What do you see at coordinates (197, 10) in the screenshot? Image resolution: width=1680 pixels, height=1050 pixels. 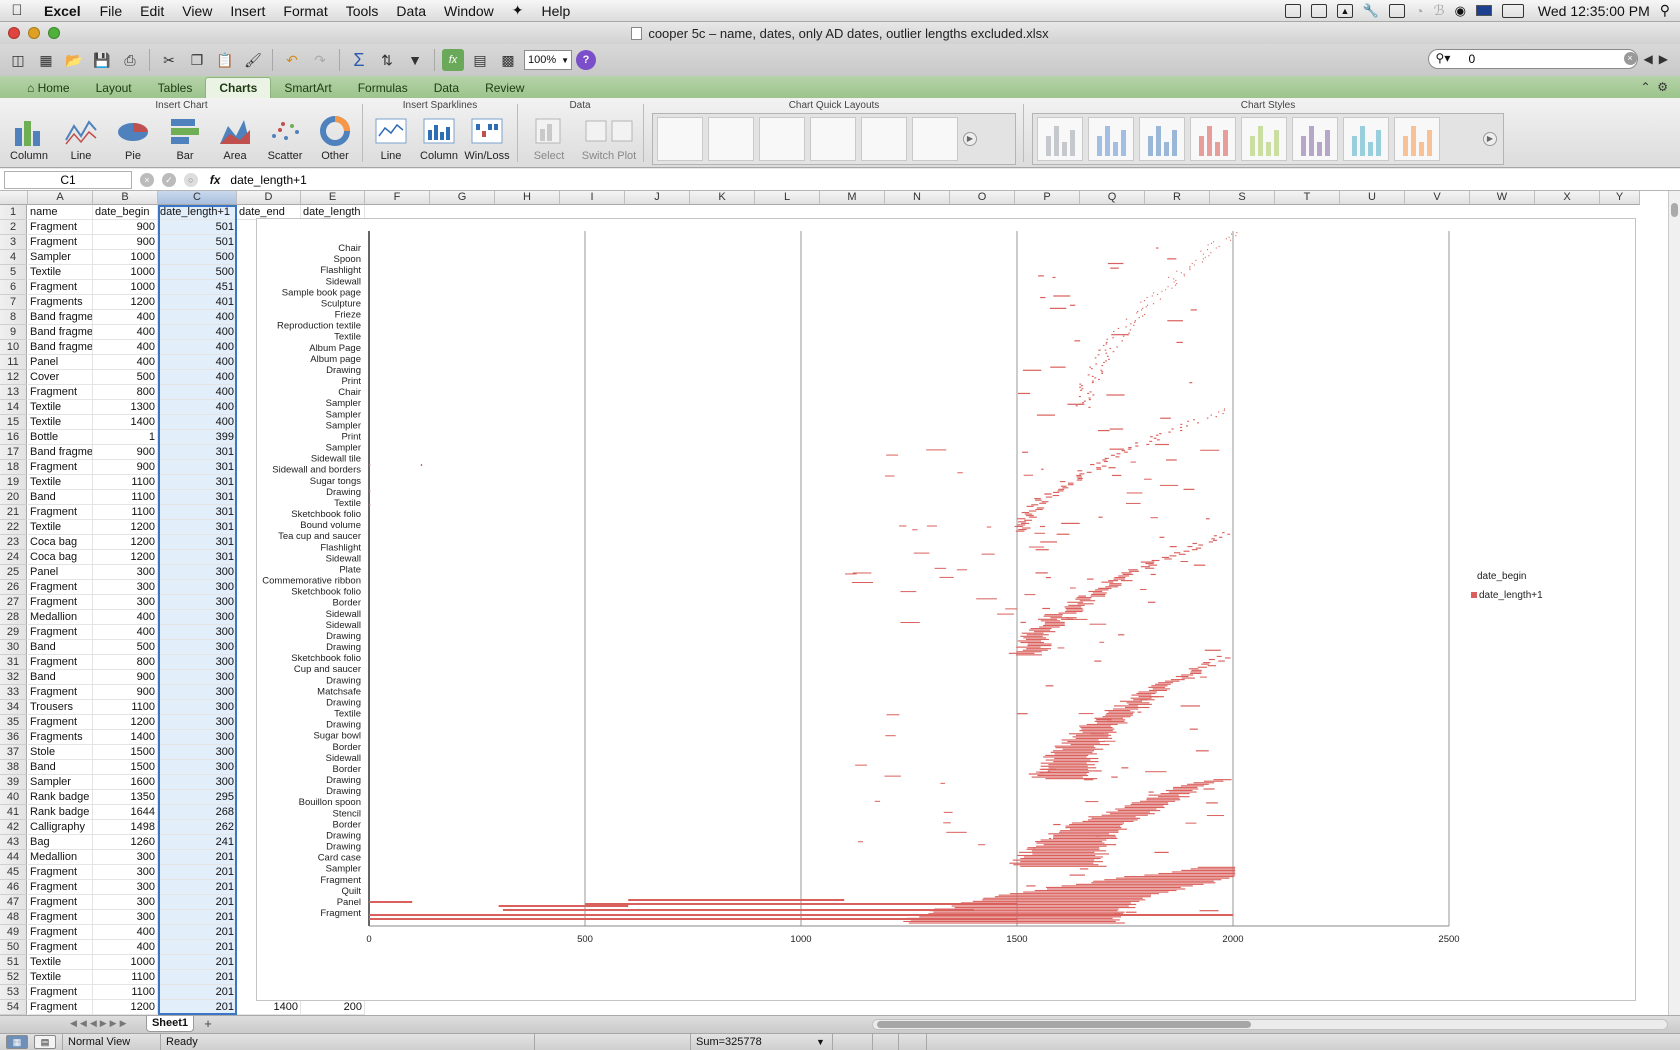 I see `menu-view: View` at bounding box center [197, 10].